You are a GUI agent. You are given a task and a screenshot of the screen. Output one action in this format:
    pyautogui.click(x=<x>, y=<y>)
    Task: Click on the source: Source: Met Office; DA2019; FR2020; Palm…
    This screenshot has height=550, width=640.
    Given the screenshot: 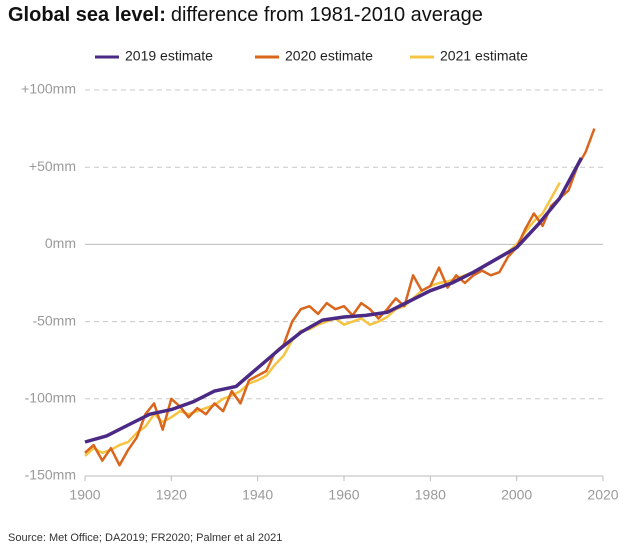 What is the action you would take?
    pyautogui.click(x=145, y=538)
    